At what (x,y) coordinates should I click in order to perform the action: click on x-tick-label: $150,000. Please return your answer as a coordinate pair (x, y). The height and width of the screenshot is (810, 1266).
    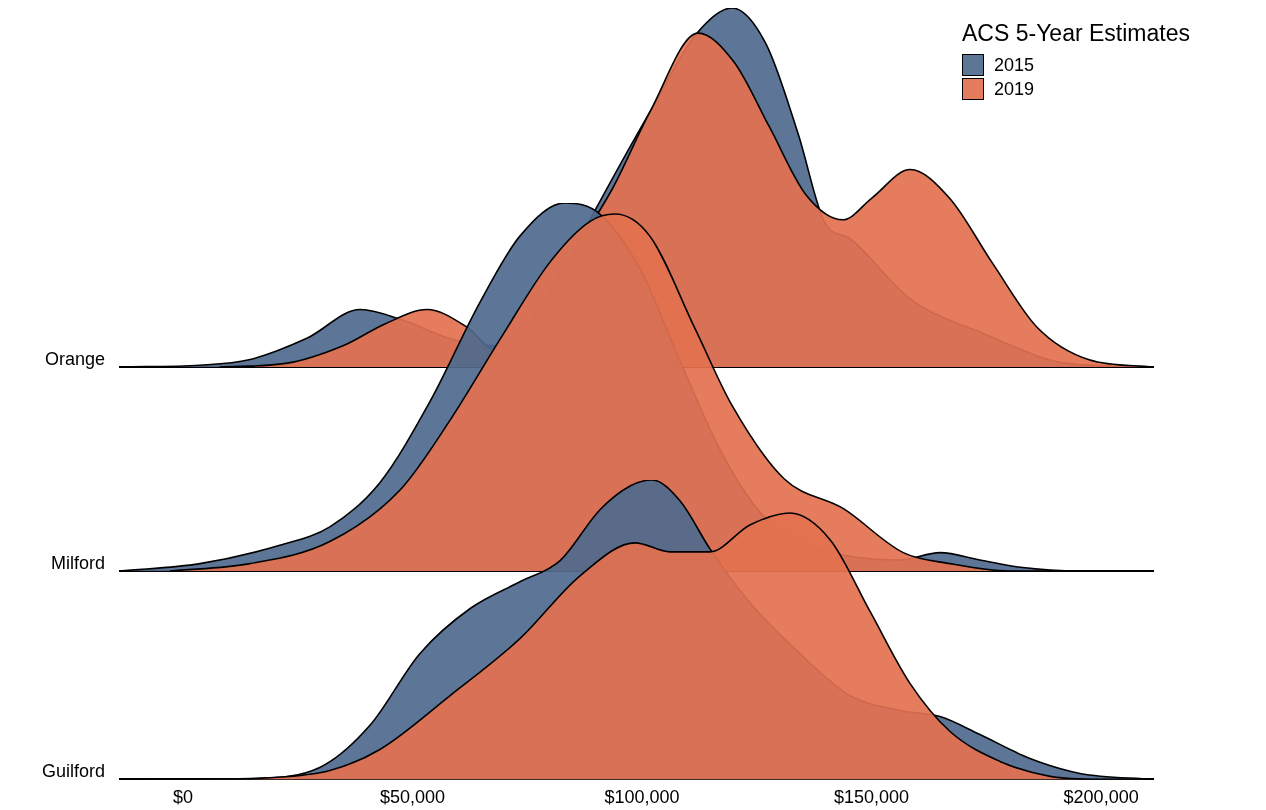
    Looking at the image, I should click on (872, 797).